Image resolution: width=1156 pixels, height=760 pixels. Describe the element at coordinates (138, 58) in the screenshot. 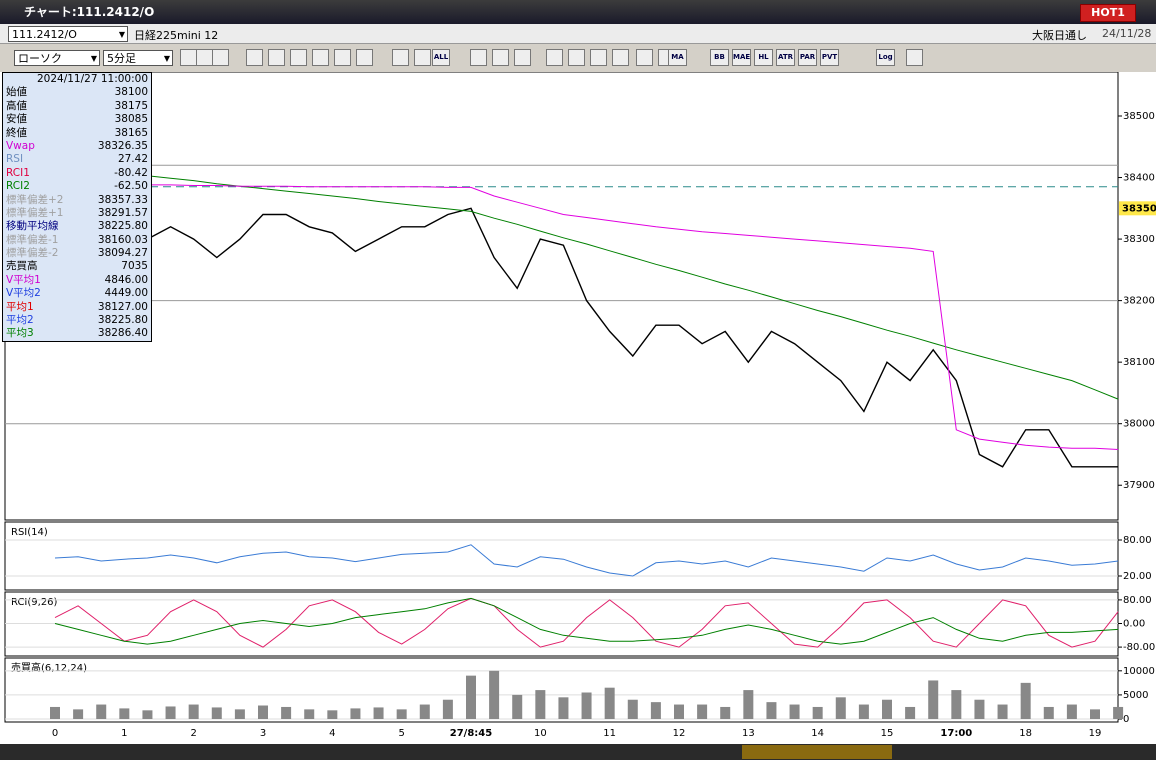

I see `interval-select: 5分足` at that location.